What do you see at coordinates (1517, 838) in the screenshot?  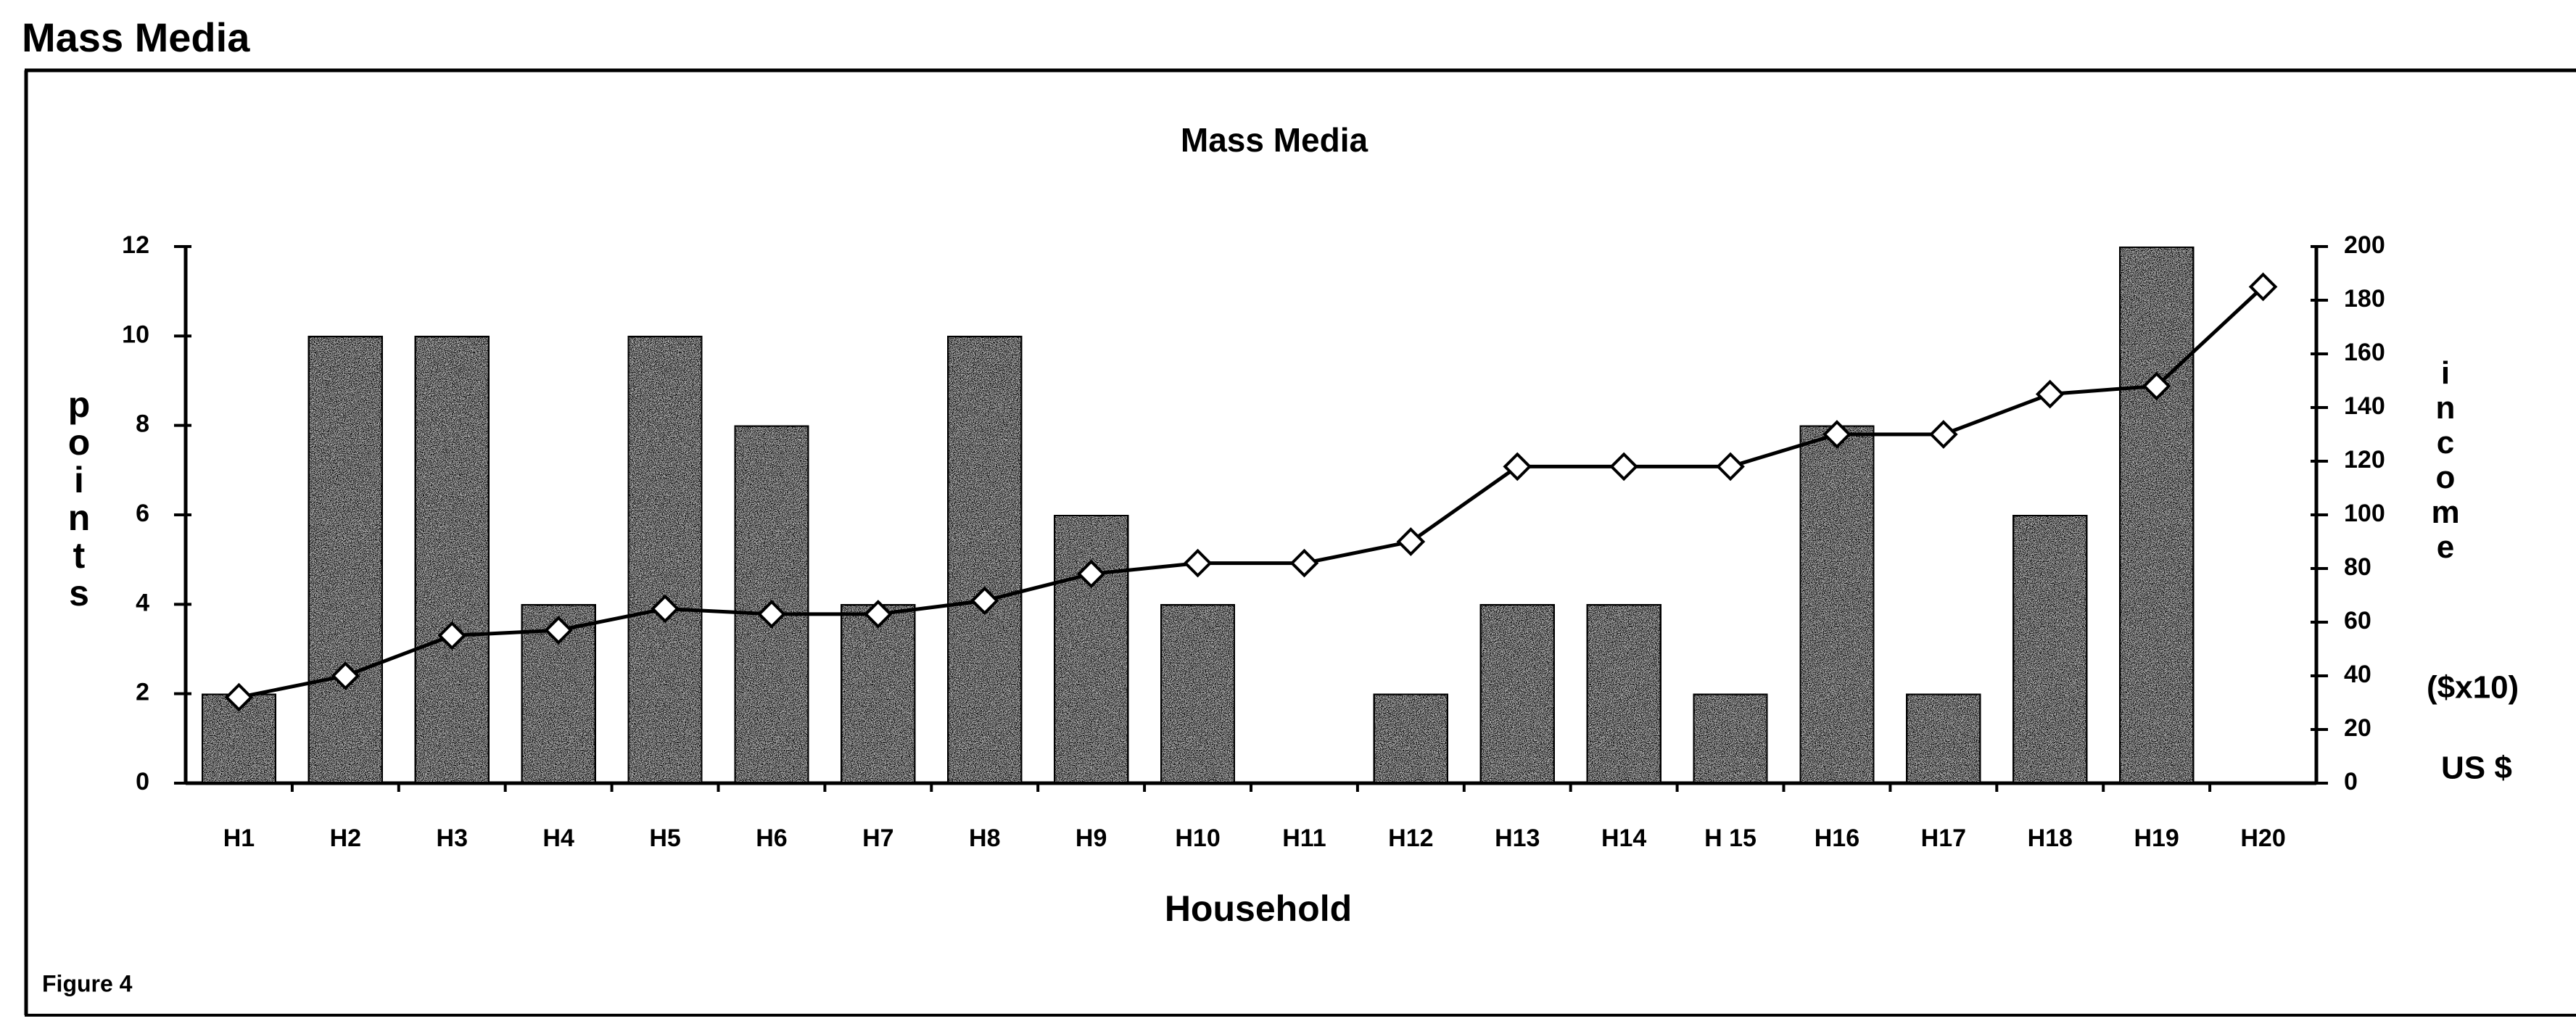 I see `x-tick-label: H13` at bounding box center [1517, 838].